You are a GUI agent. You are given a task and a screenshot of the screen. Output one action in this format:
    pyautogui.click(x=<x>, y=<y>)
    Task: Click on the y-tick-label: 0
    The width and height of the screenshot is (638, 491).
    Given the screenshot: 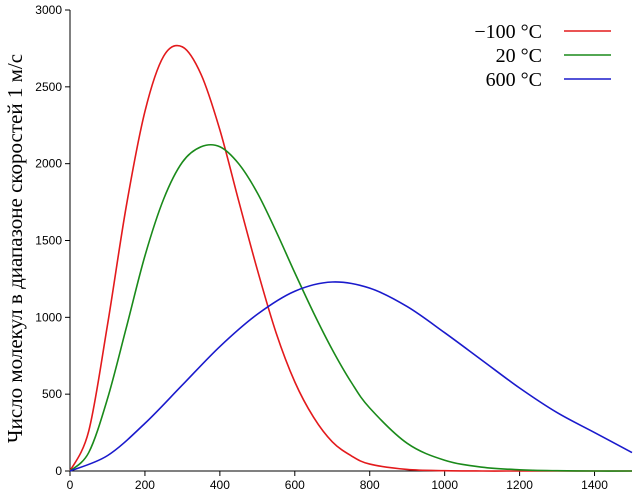 What is the action you would take?
    pyautogui.click(x=58, y=471)
    